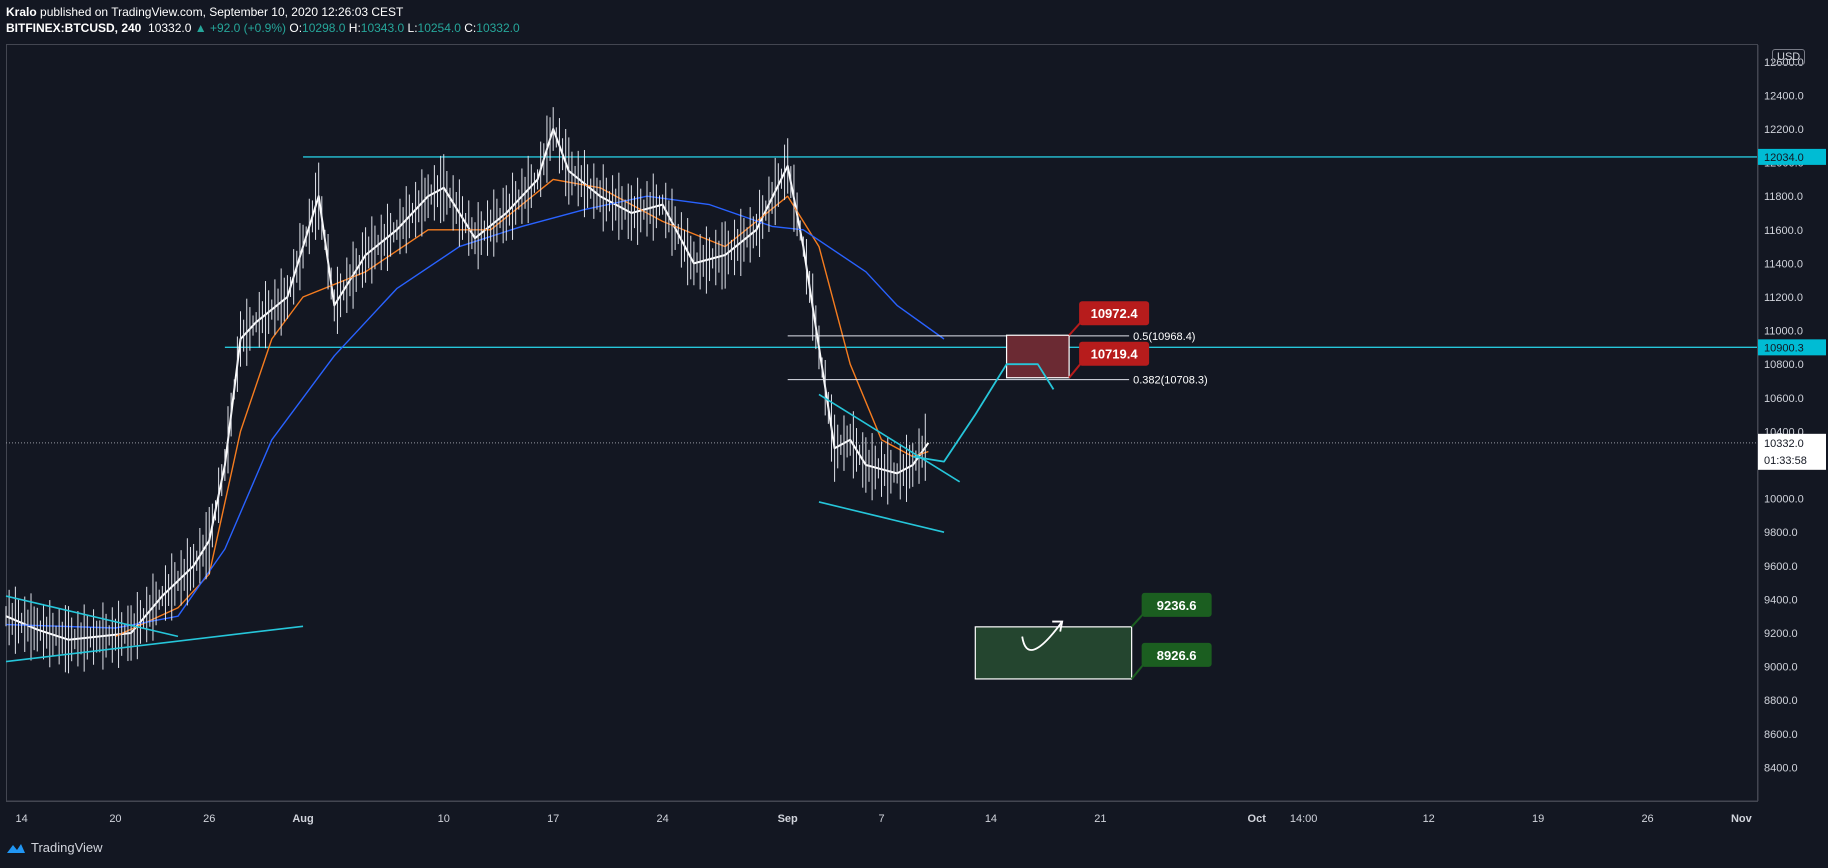  Describe the element at coordinates (881, 819) in the screenshot. I see `x-tick-label: 7` at that location.